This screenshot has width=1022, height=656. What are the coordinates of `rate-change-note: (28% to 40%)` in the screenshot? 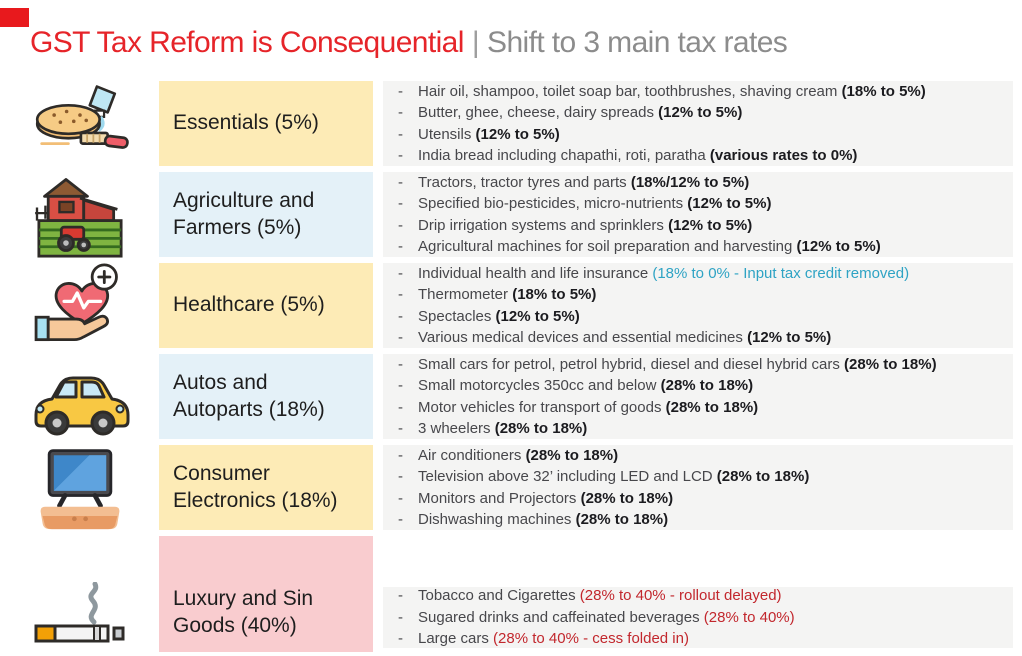 It's located at (749, 617).